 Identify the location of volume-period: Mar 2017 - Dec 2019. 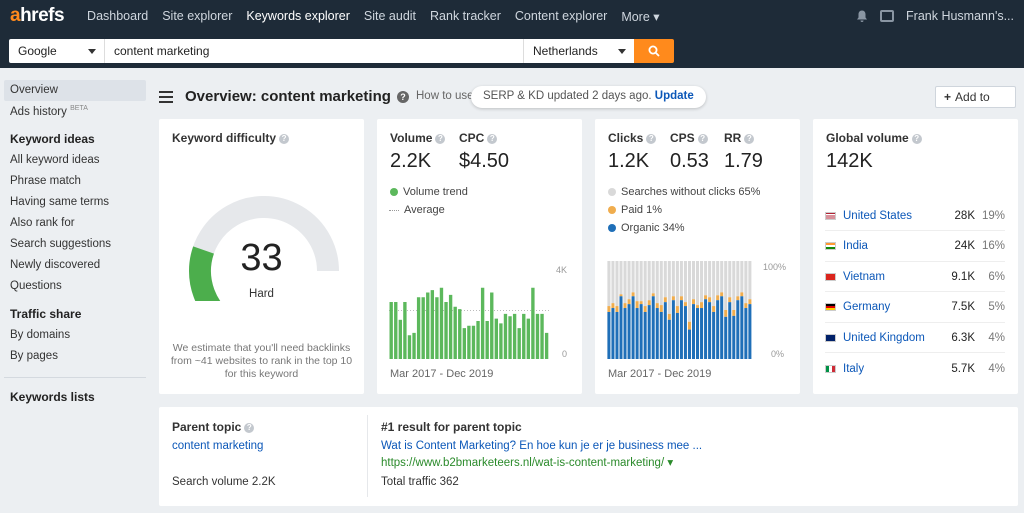
(442, 374).